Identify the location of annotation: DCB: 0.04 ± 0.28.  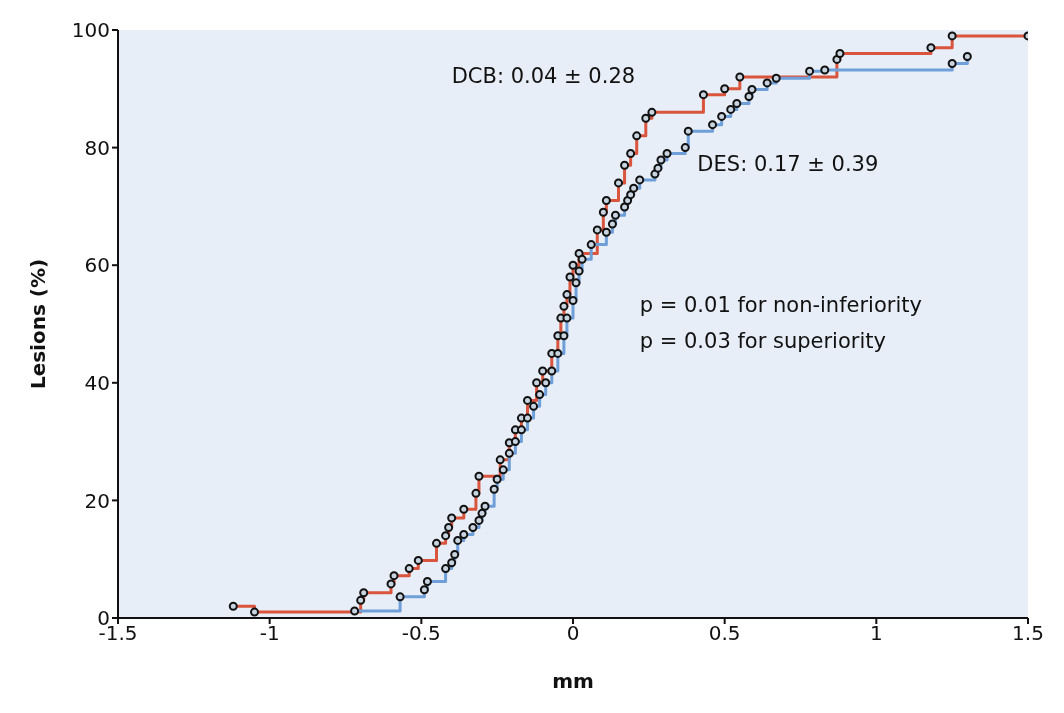
(543, 75).